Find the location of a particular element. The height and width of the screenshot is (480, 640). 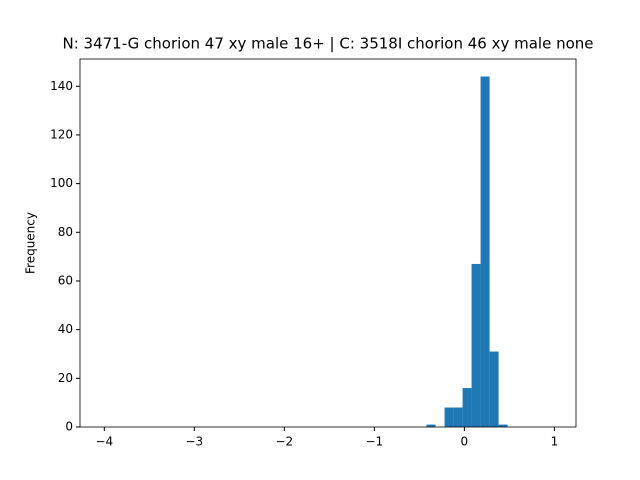

x-tick-label: 1 is located at coordinates (555, 442).